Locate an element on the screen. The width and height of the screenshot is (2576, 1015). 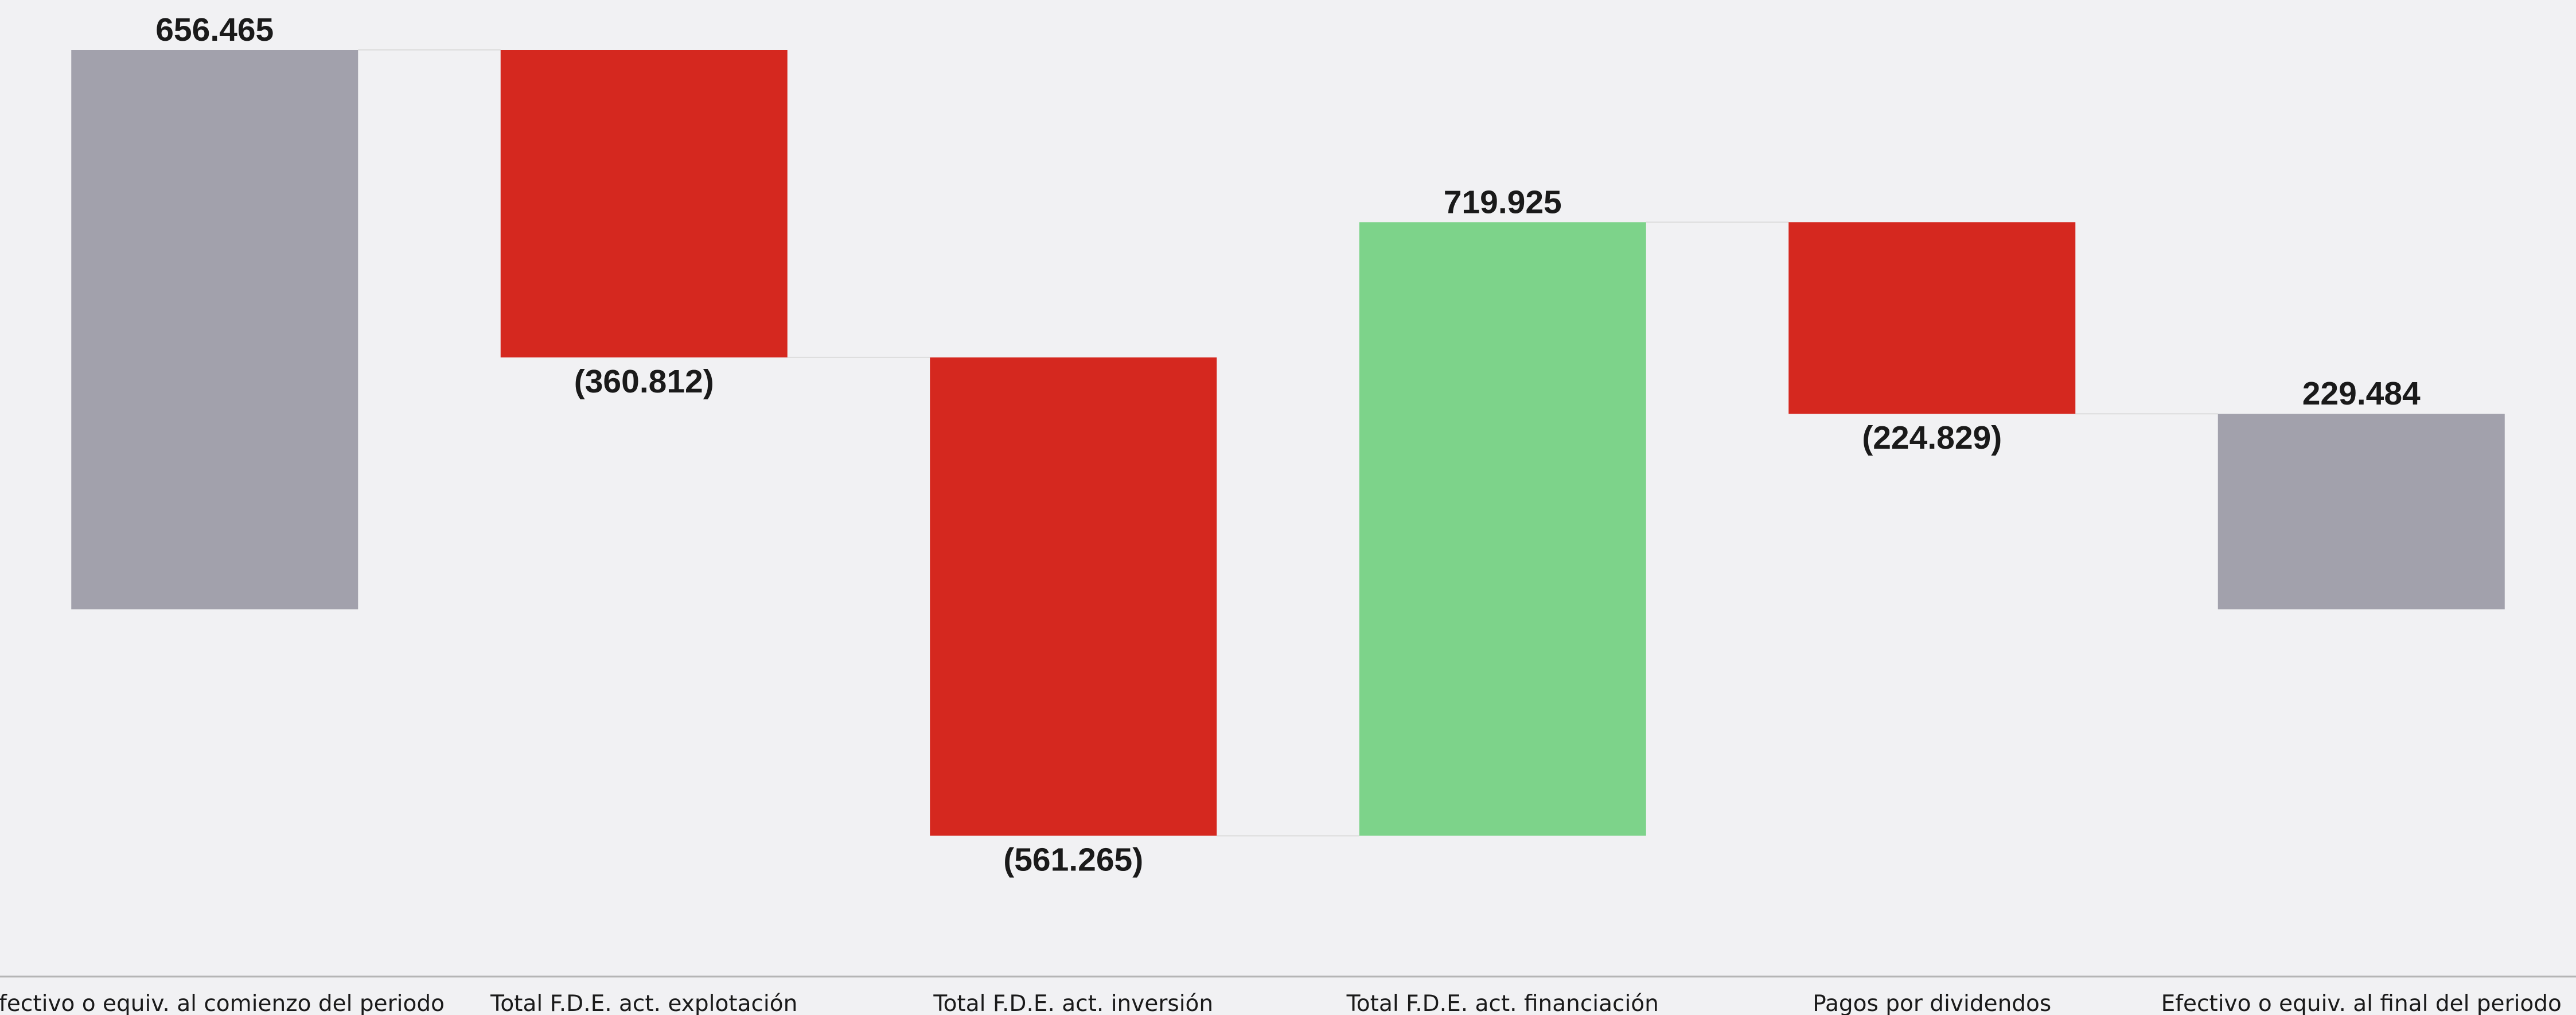
x-tick-label: Total F.D.E. act. explotación is located at coordinates (644, 1003).